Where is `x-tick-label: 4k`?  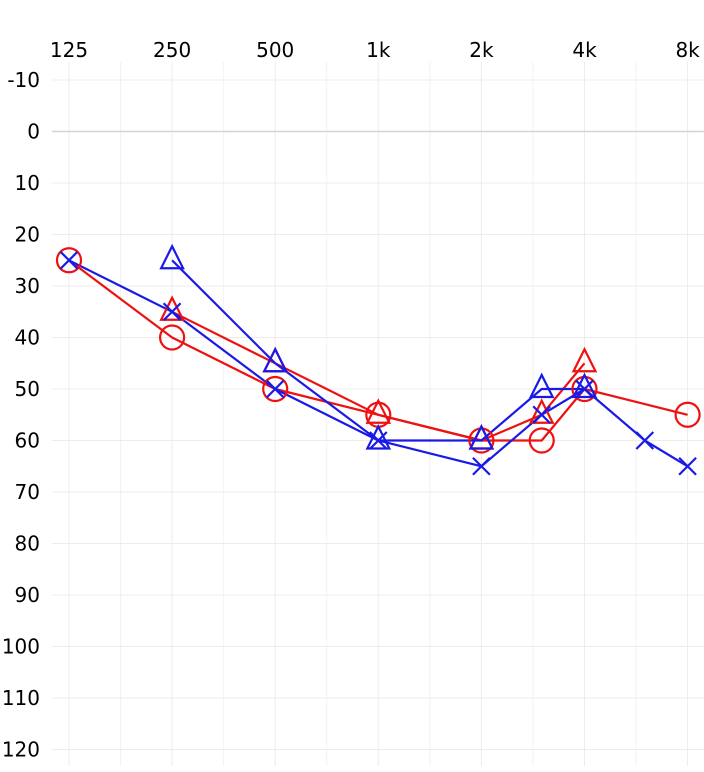 x-tick-label: 4k is located at coordinates (584, 50).